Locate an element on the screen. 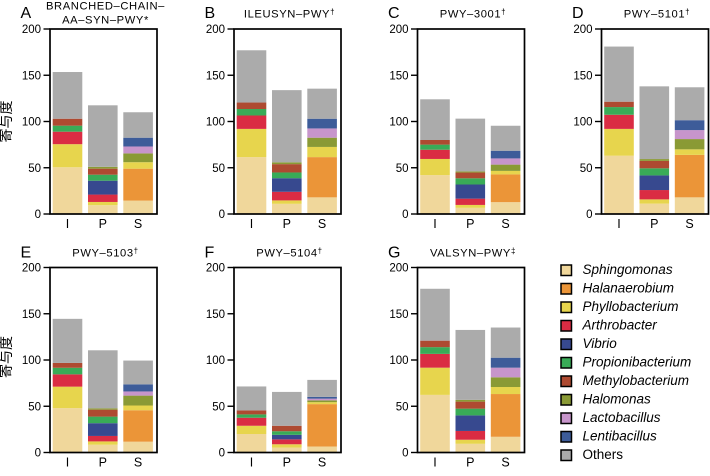 This screenshot has width=710, height=476. svg-text: Others is located at coordinates (603, 454).